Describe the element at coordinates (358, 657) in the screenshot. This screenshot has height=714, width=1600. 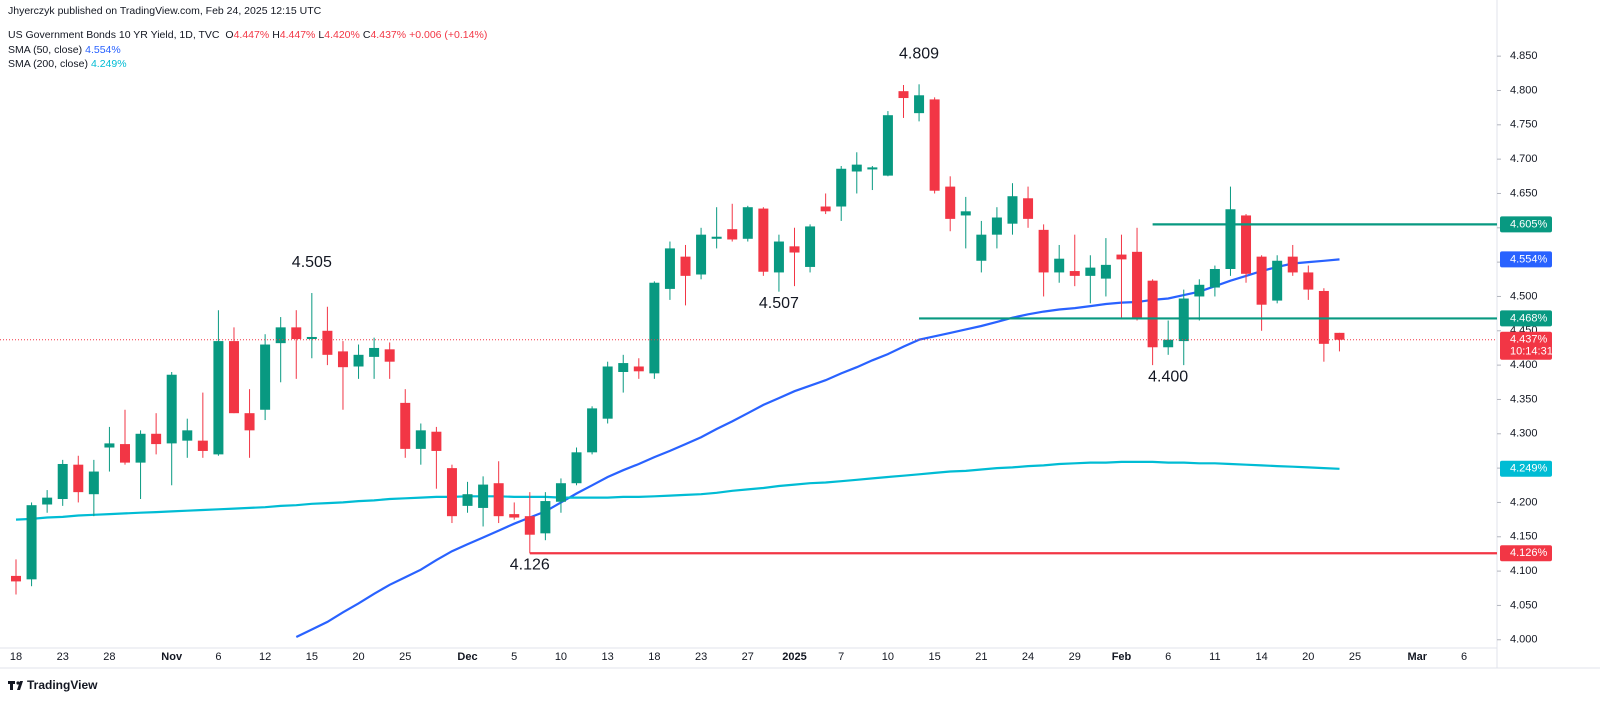
I see `x-tick-label: 20` at that location.